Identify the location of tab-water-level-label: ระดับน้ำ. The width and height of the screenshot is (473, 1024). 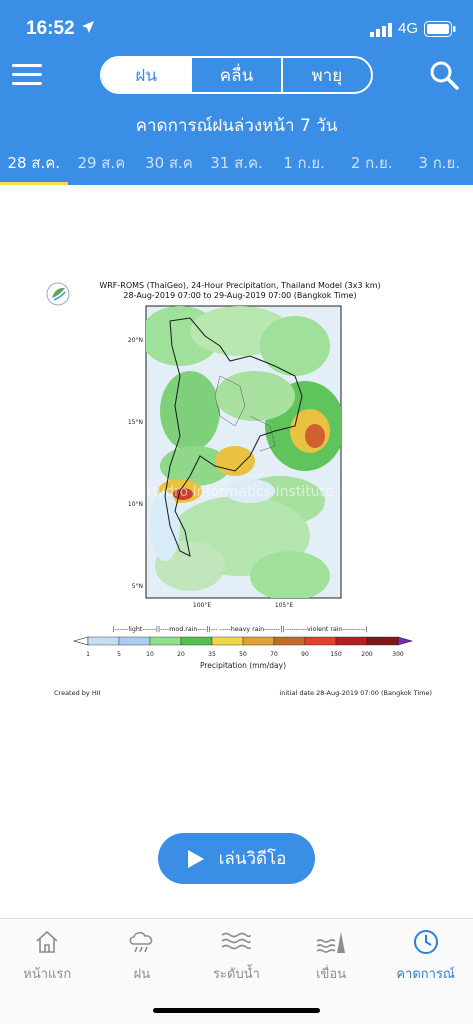
(236, 974).